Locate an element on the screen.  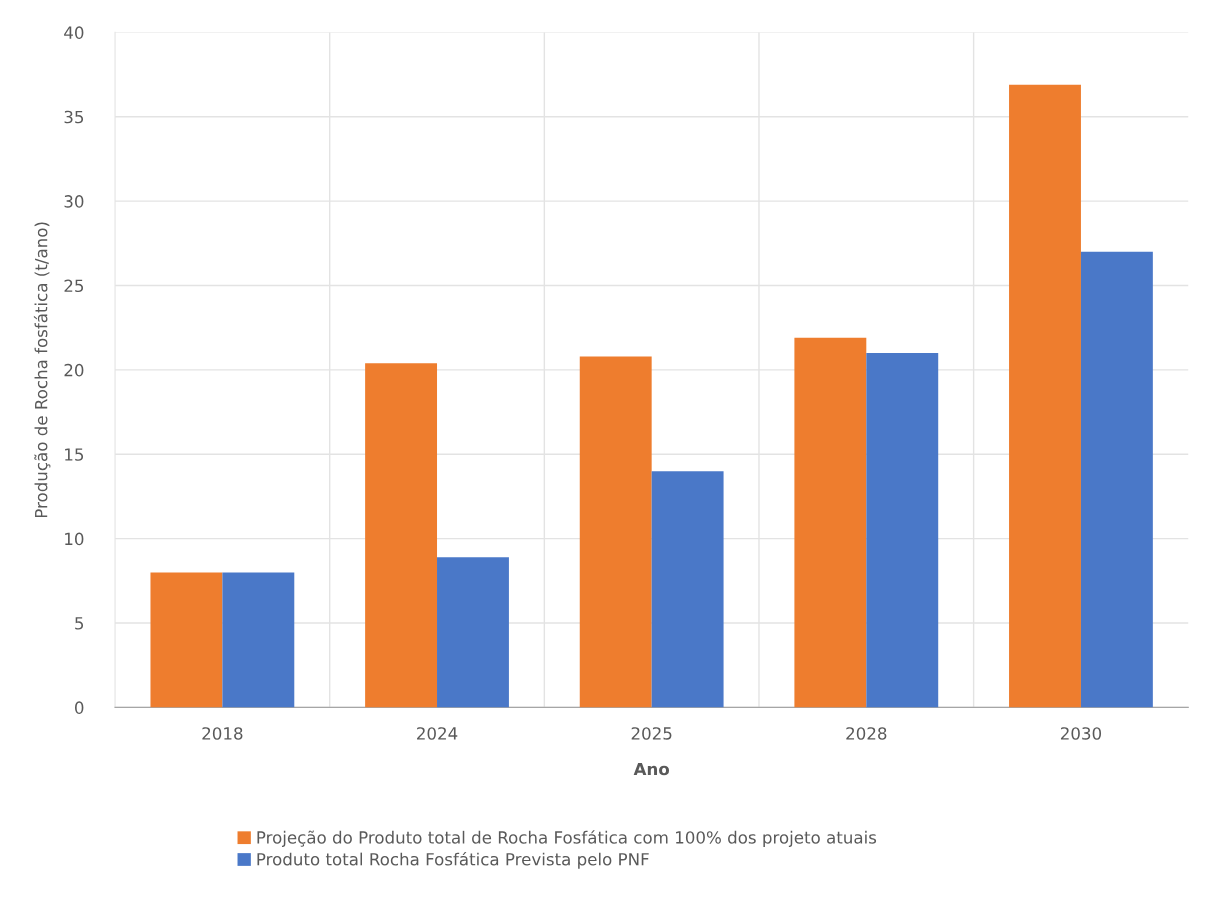
y-tick-label: 20 is located at coordinates (74, 370).